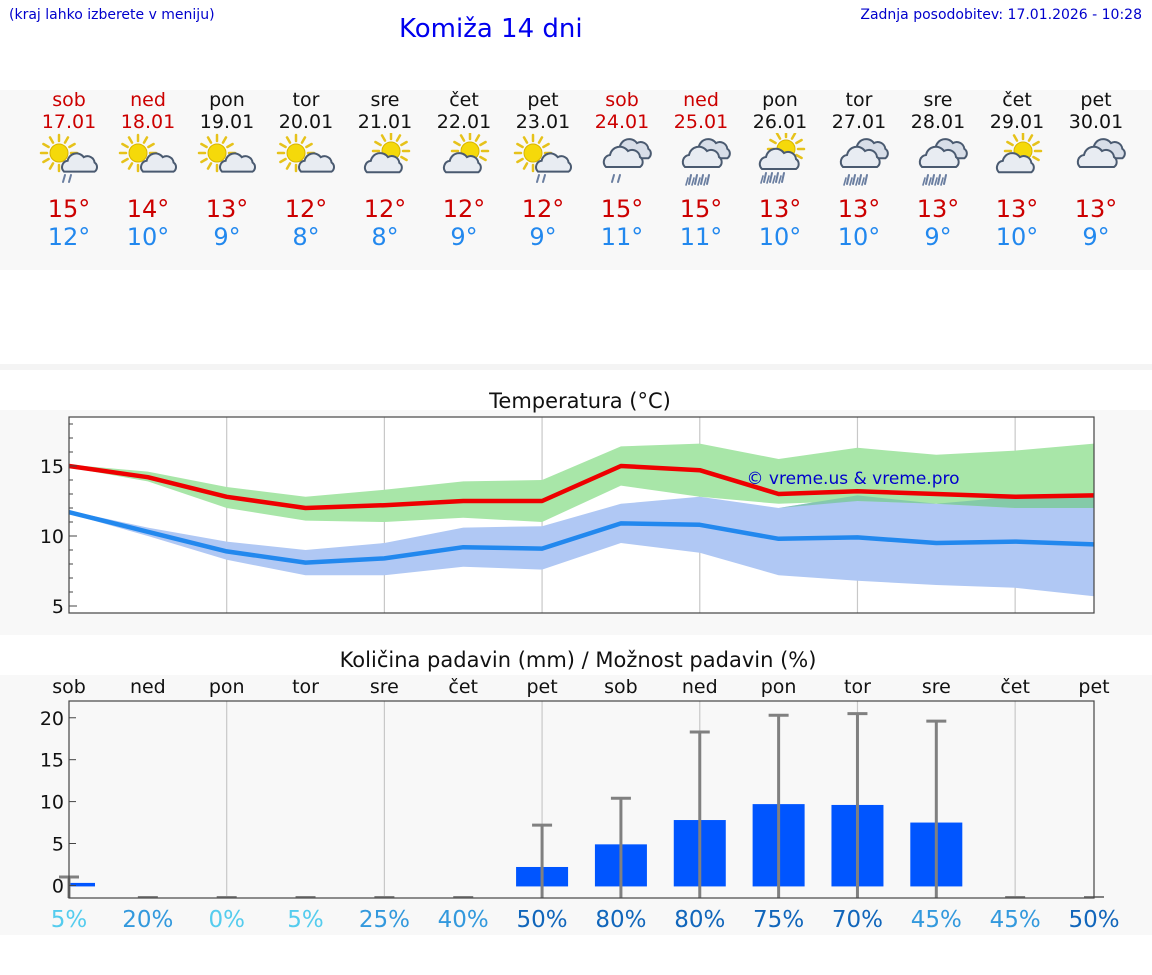 The width and height of the screenshot is (1152, 975). Describe the element at coordinates (1017, 122) in the screenshot. I see `day-date: 29.01` at that location.